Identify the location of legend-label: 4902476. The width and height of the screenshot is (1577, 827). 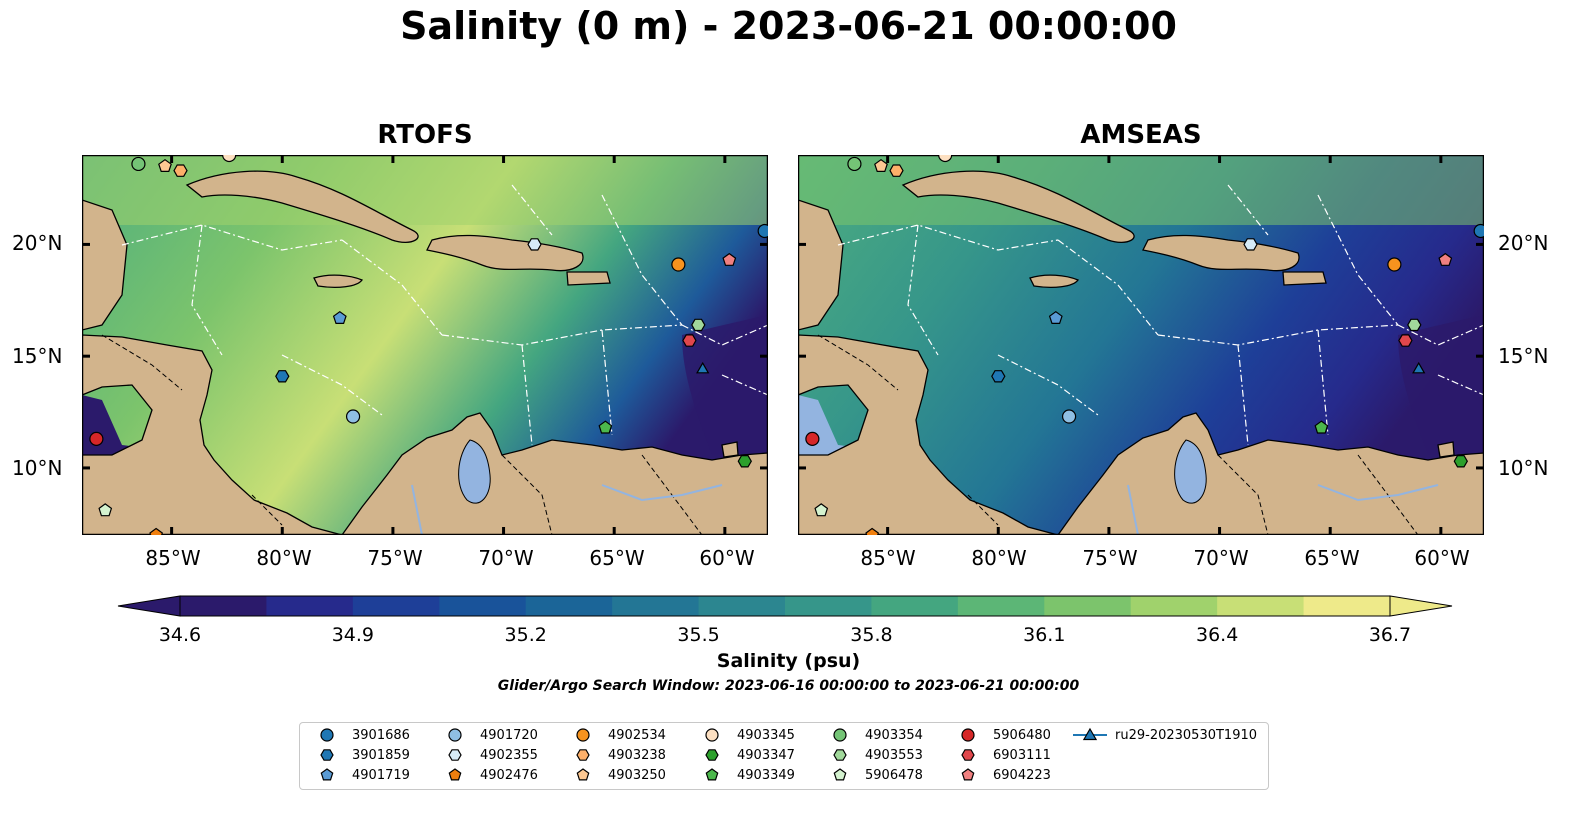
(509, 775).